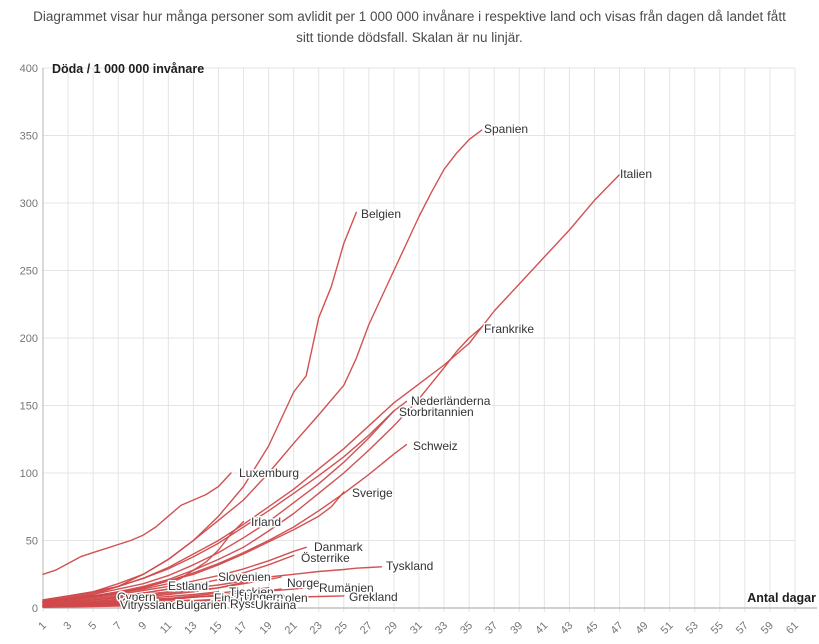  Describe the element at coordinates (436, 412) in the screenshot. I see `series-label-storbritannien: Storbritannien` at that location.